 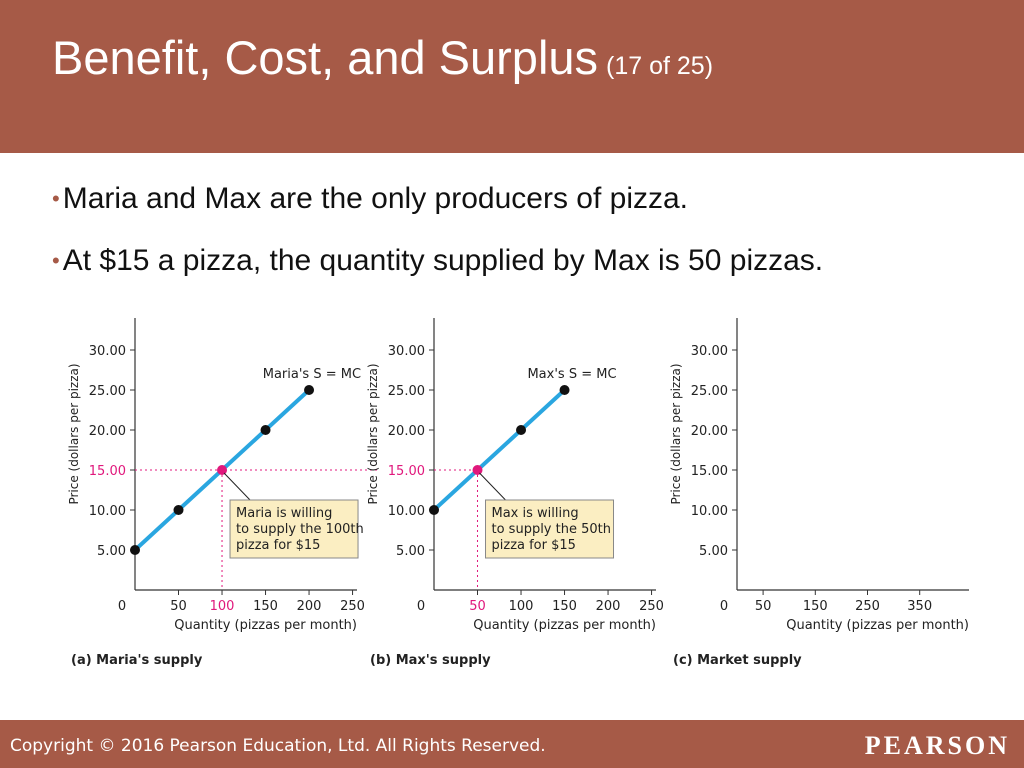 What do you see at coordinates (499, 450) in the screenshot?
I see `supply-curve` at bounding box center [499, 450].